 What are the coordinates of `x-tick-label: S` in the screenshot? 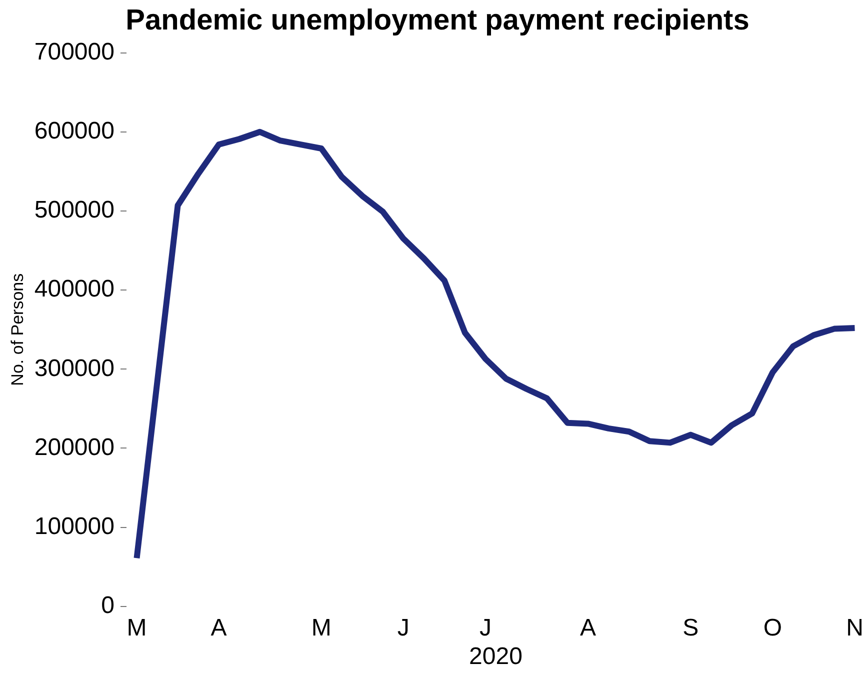 It's located at (690, 628).